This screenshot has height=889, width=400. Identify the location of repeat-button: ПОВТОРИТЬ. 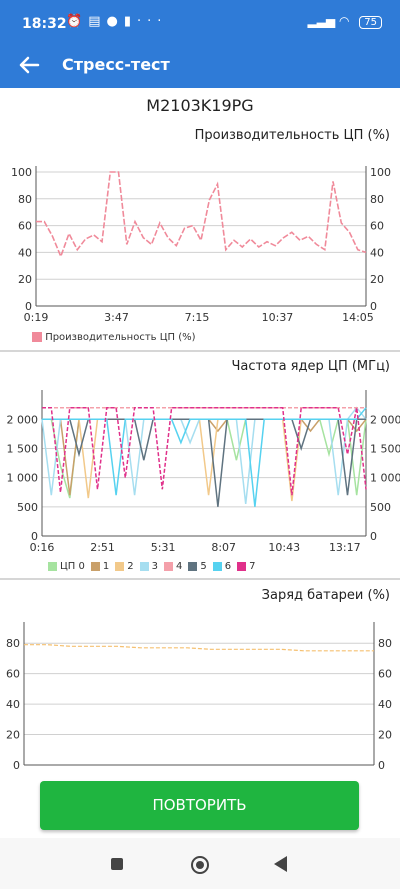
(199, 805).